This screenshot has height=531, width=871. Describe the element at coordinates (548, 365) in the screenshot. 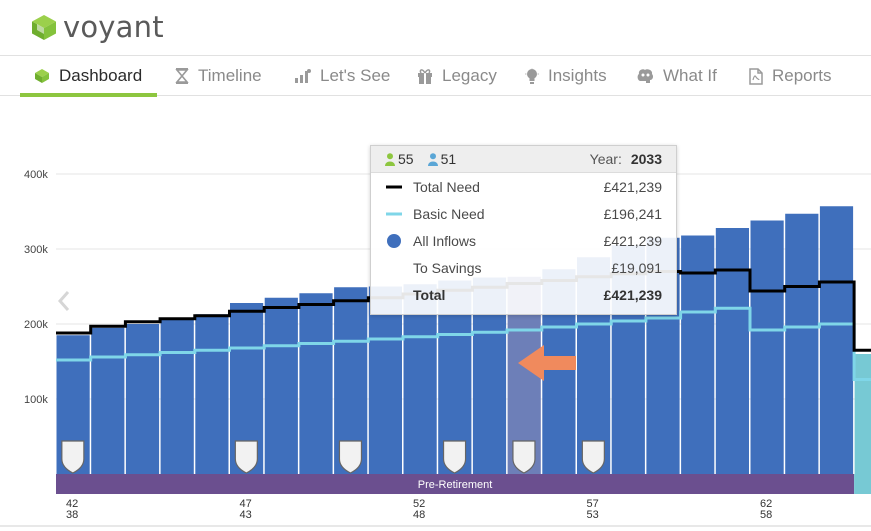

I see `arrow-left-icon` at that location.